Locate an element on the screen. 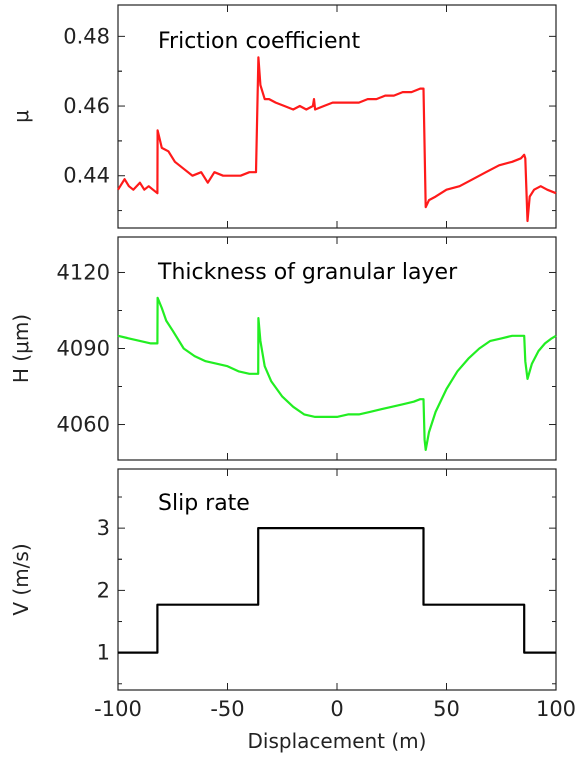  panel-title: Slip rate is located at coordinates (204, 503).